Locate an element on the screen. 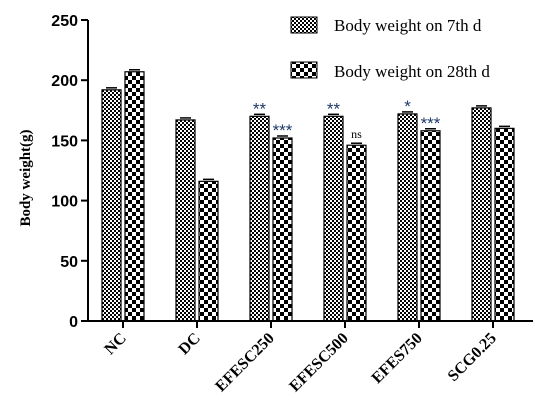  x-tick-label: SCG0.25 is located at coordinates (472, 357).